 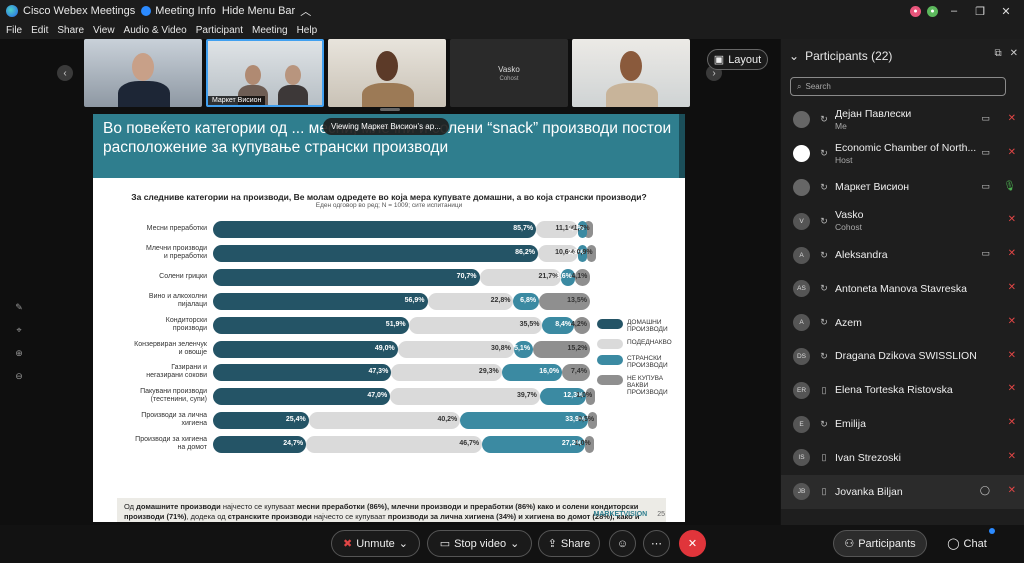 What do you see at coordinates (586, 420) in the screenshot?
I see `data-label: 0,5%` at bounding box center [586, 420].